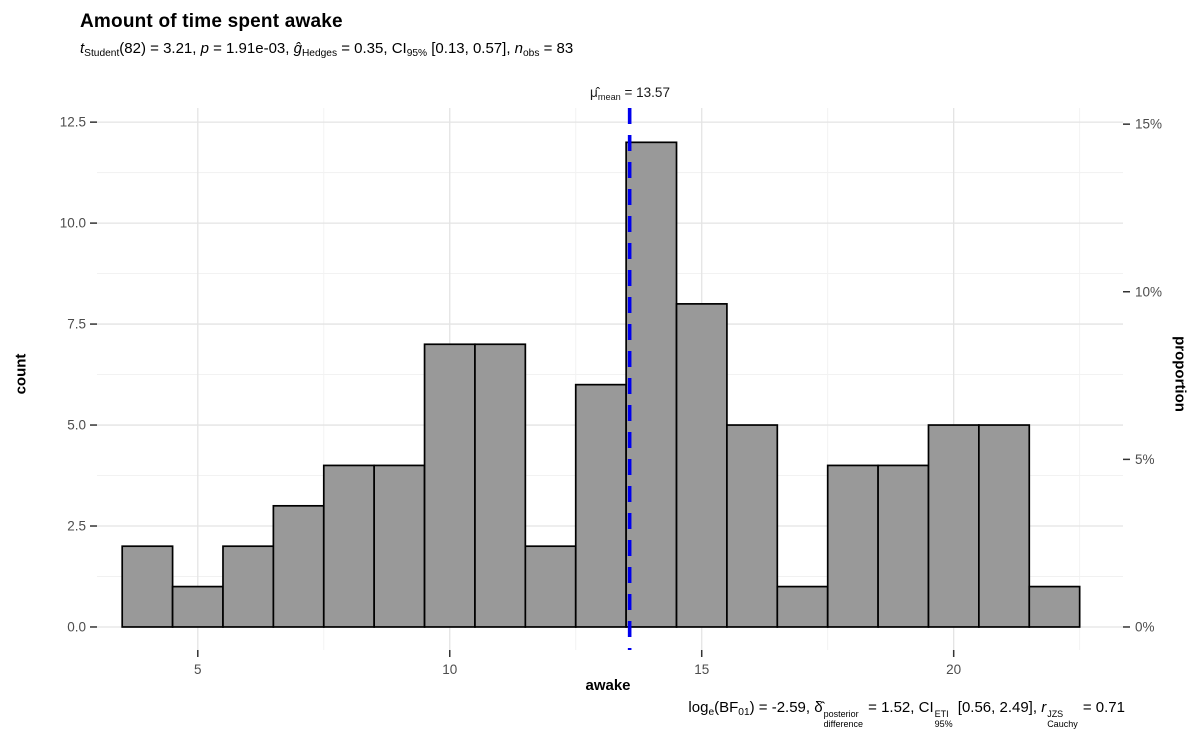 Image resolution: width=1200 pixels, height=750 pixels. I want to click on y-tick-label-right: 15%, so click(1148, 124).